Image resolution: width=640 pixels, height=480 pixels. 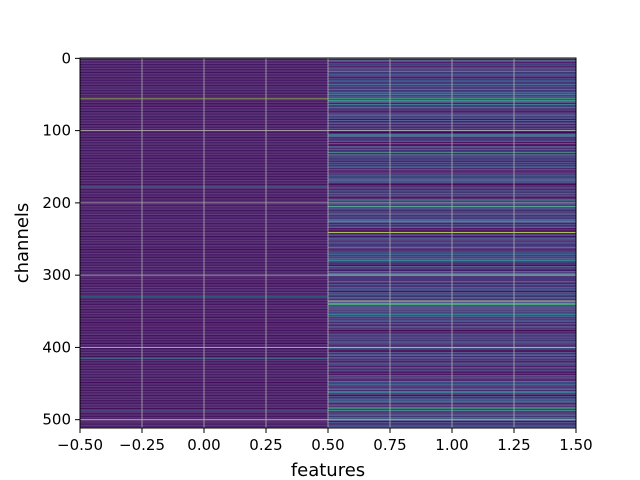 I want to click on y-tick-label: 400, so click(x=56, y=347).